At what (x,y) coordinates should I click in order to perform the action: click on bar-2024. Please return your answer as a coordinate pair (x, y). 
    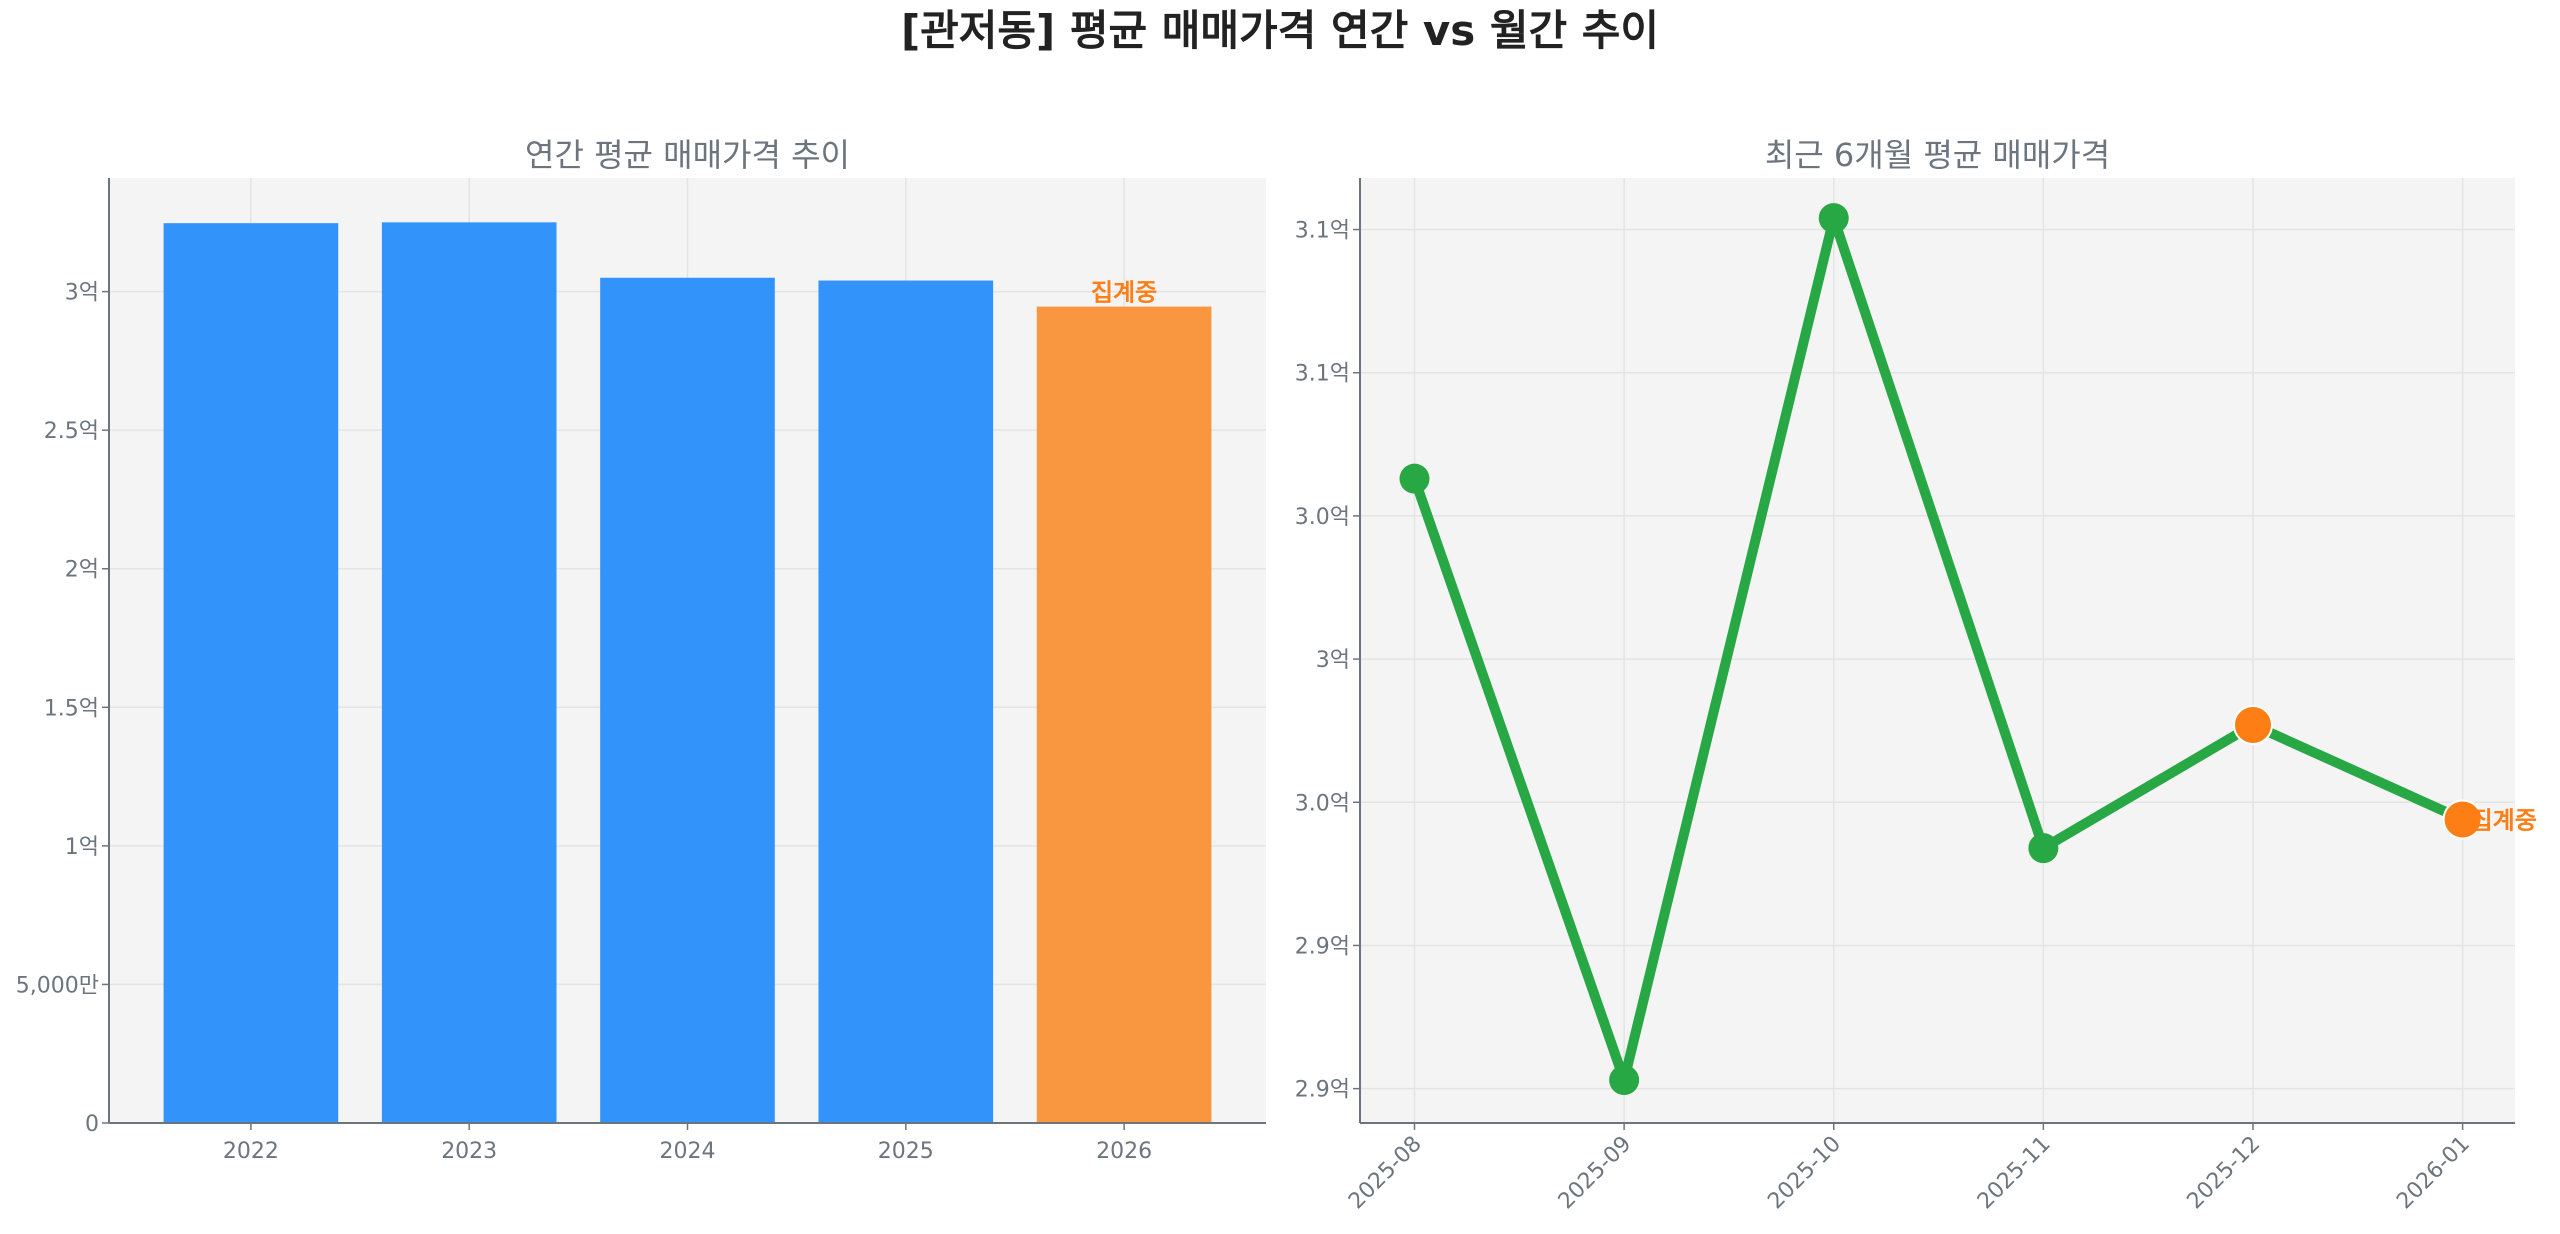
    Looking at the image, I should click on (687, 700).